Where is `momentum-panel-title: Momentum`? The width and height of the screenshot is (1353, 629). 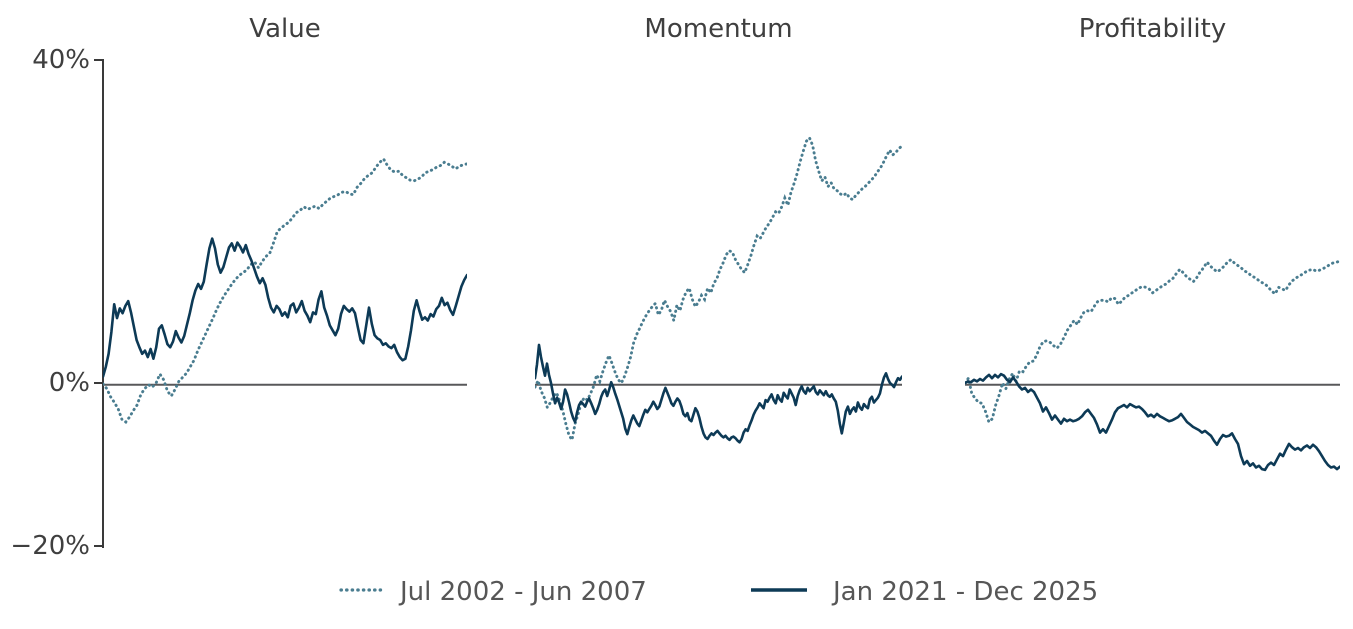 momentum-panel-title: Momentum is located at coordinates (718, 29).